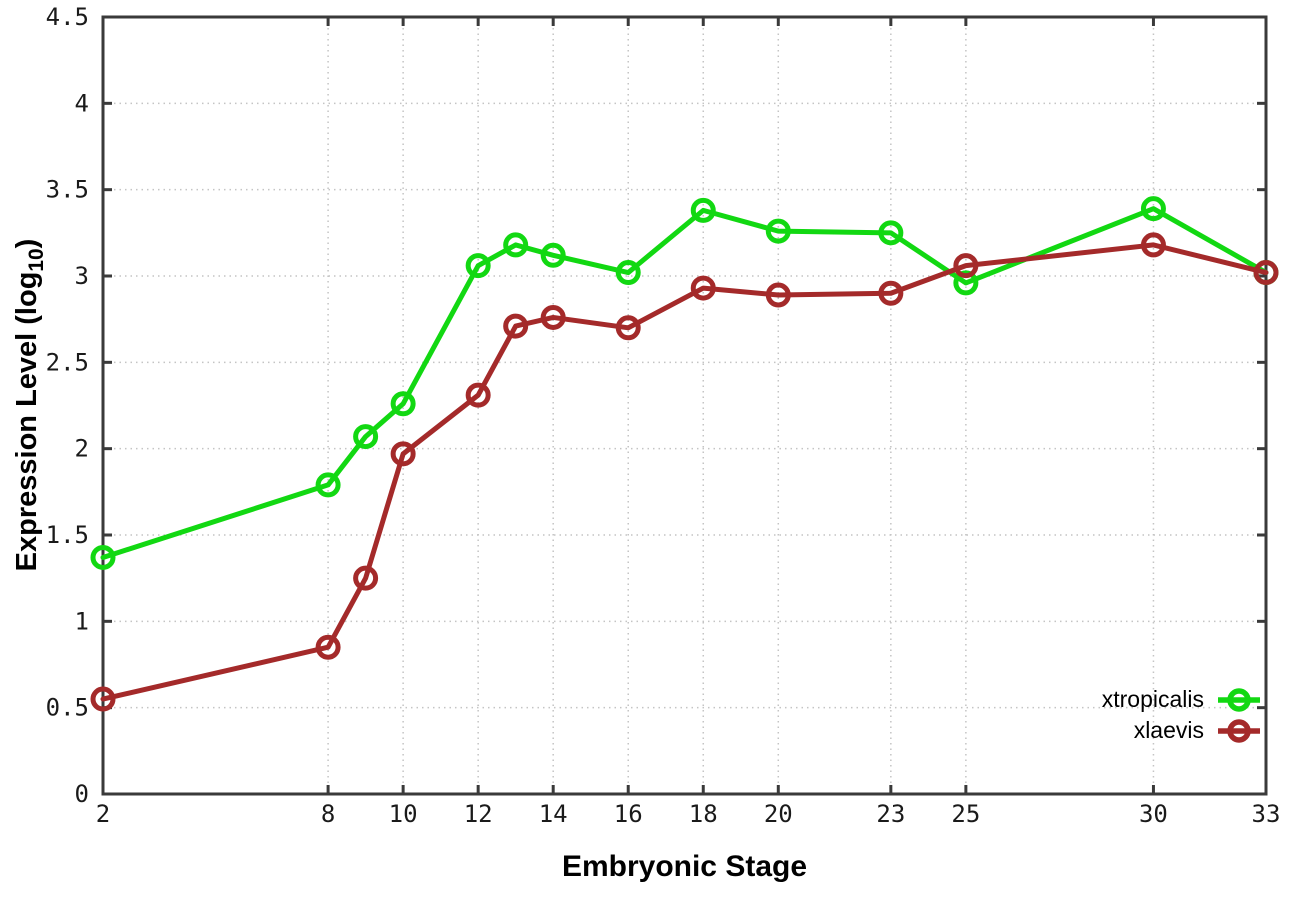  I want to click on x-tick-label: 23, so click(890, 814).